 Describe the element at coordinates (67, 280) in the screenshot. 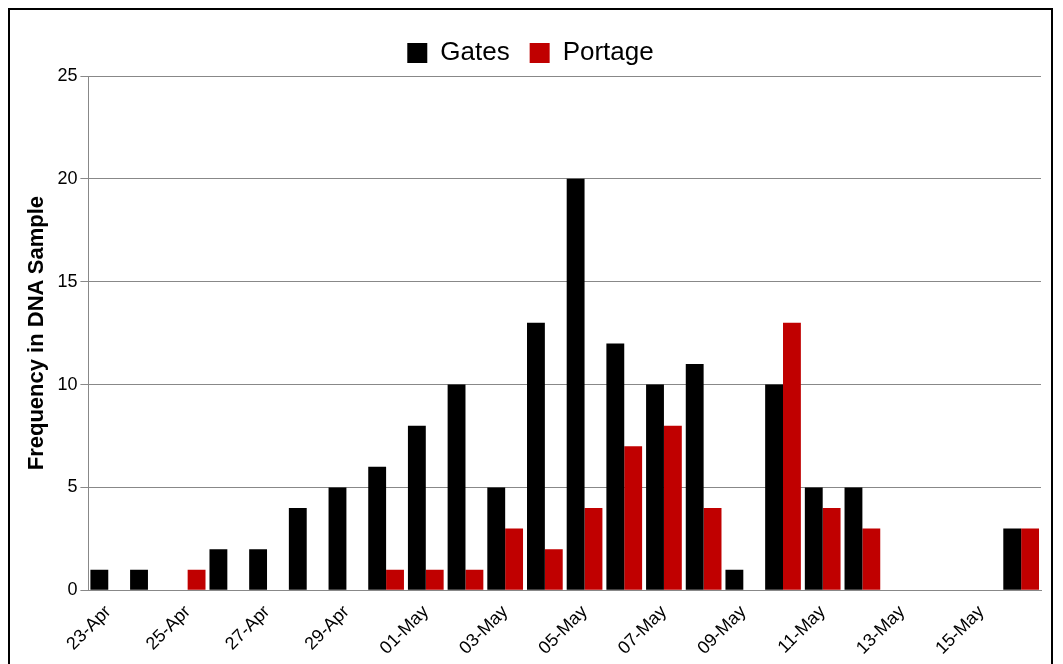

I see `y-tick-label: 15` at that location.